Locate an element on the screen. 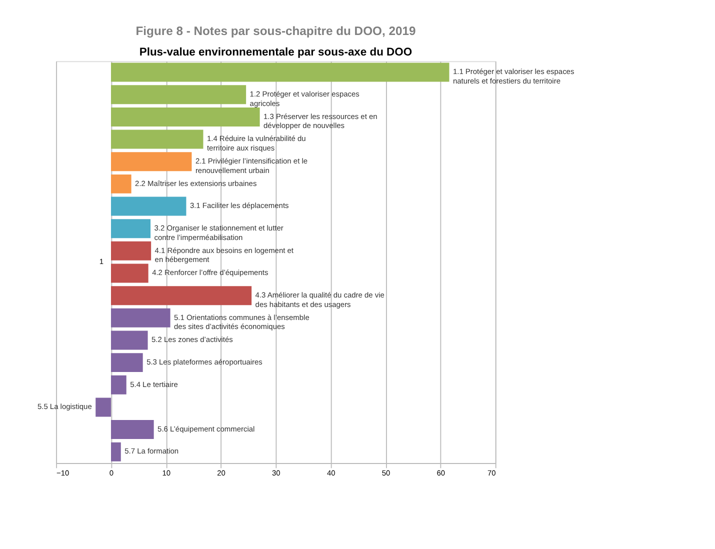  y-tick-label: 2.1 Privilégier l’intensification et le renouvellement urbain is located at coordinates (251, 165).